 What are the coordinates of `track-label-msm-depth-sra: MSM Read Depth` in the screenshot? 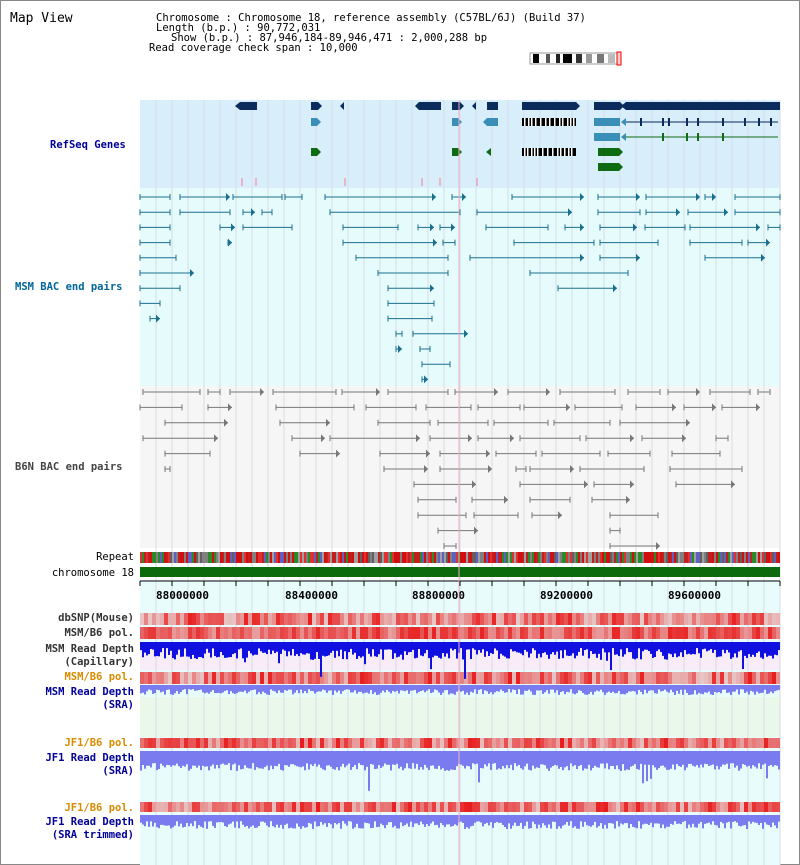 It's located at (89, 692).